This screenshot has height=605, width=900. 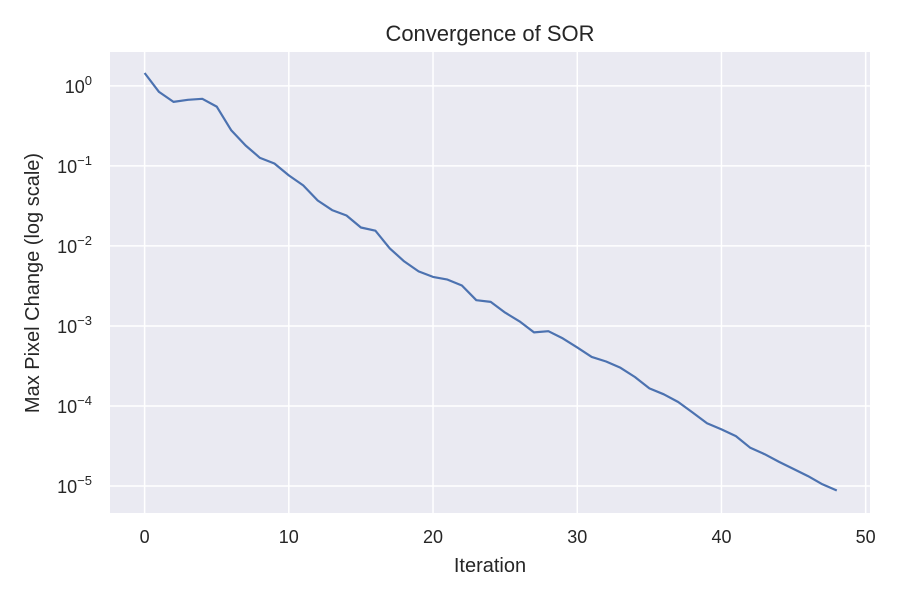 What do you see at coordinates (489, 33) in the screenshot?
I see `chart-title: Convergence of SOR` at bounding box center [489, 33].